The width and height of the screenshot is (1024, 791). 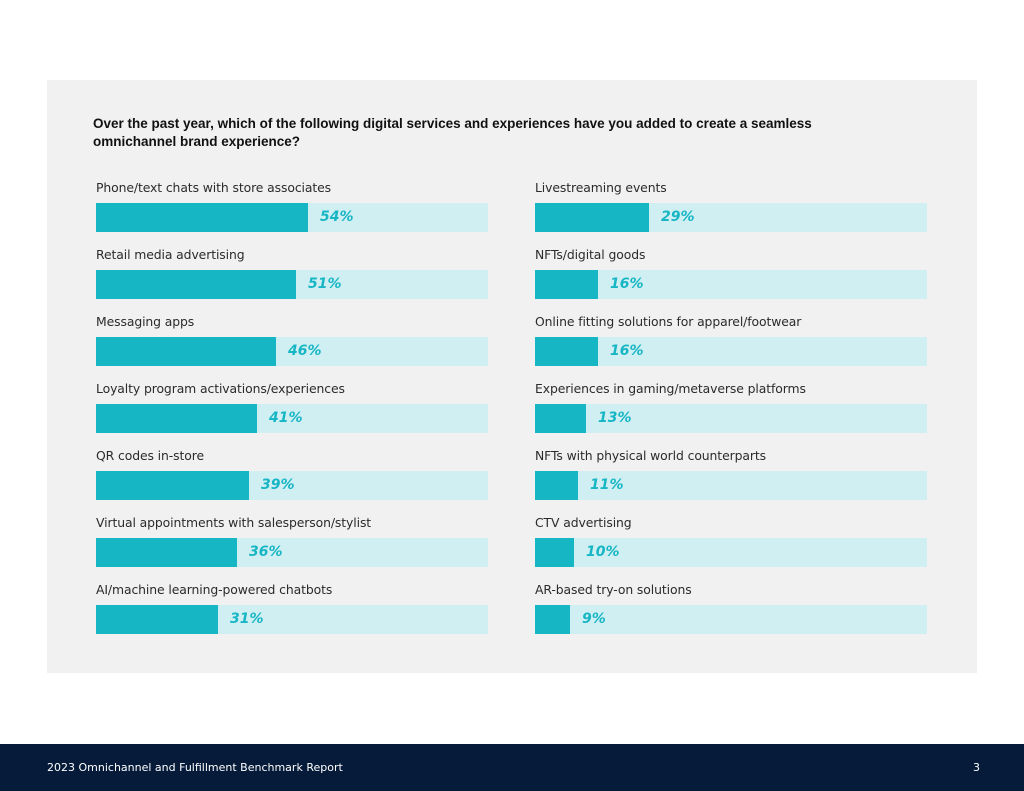 I want to click on bar-value-label: 39%, so click(x=278, y=485).